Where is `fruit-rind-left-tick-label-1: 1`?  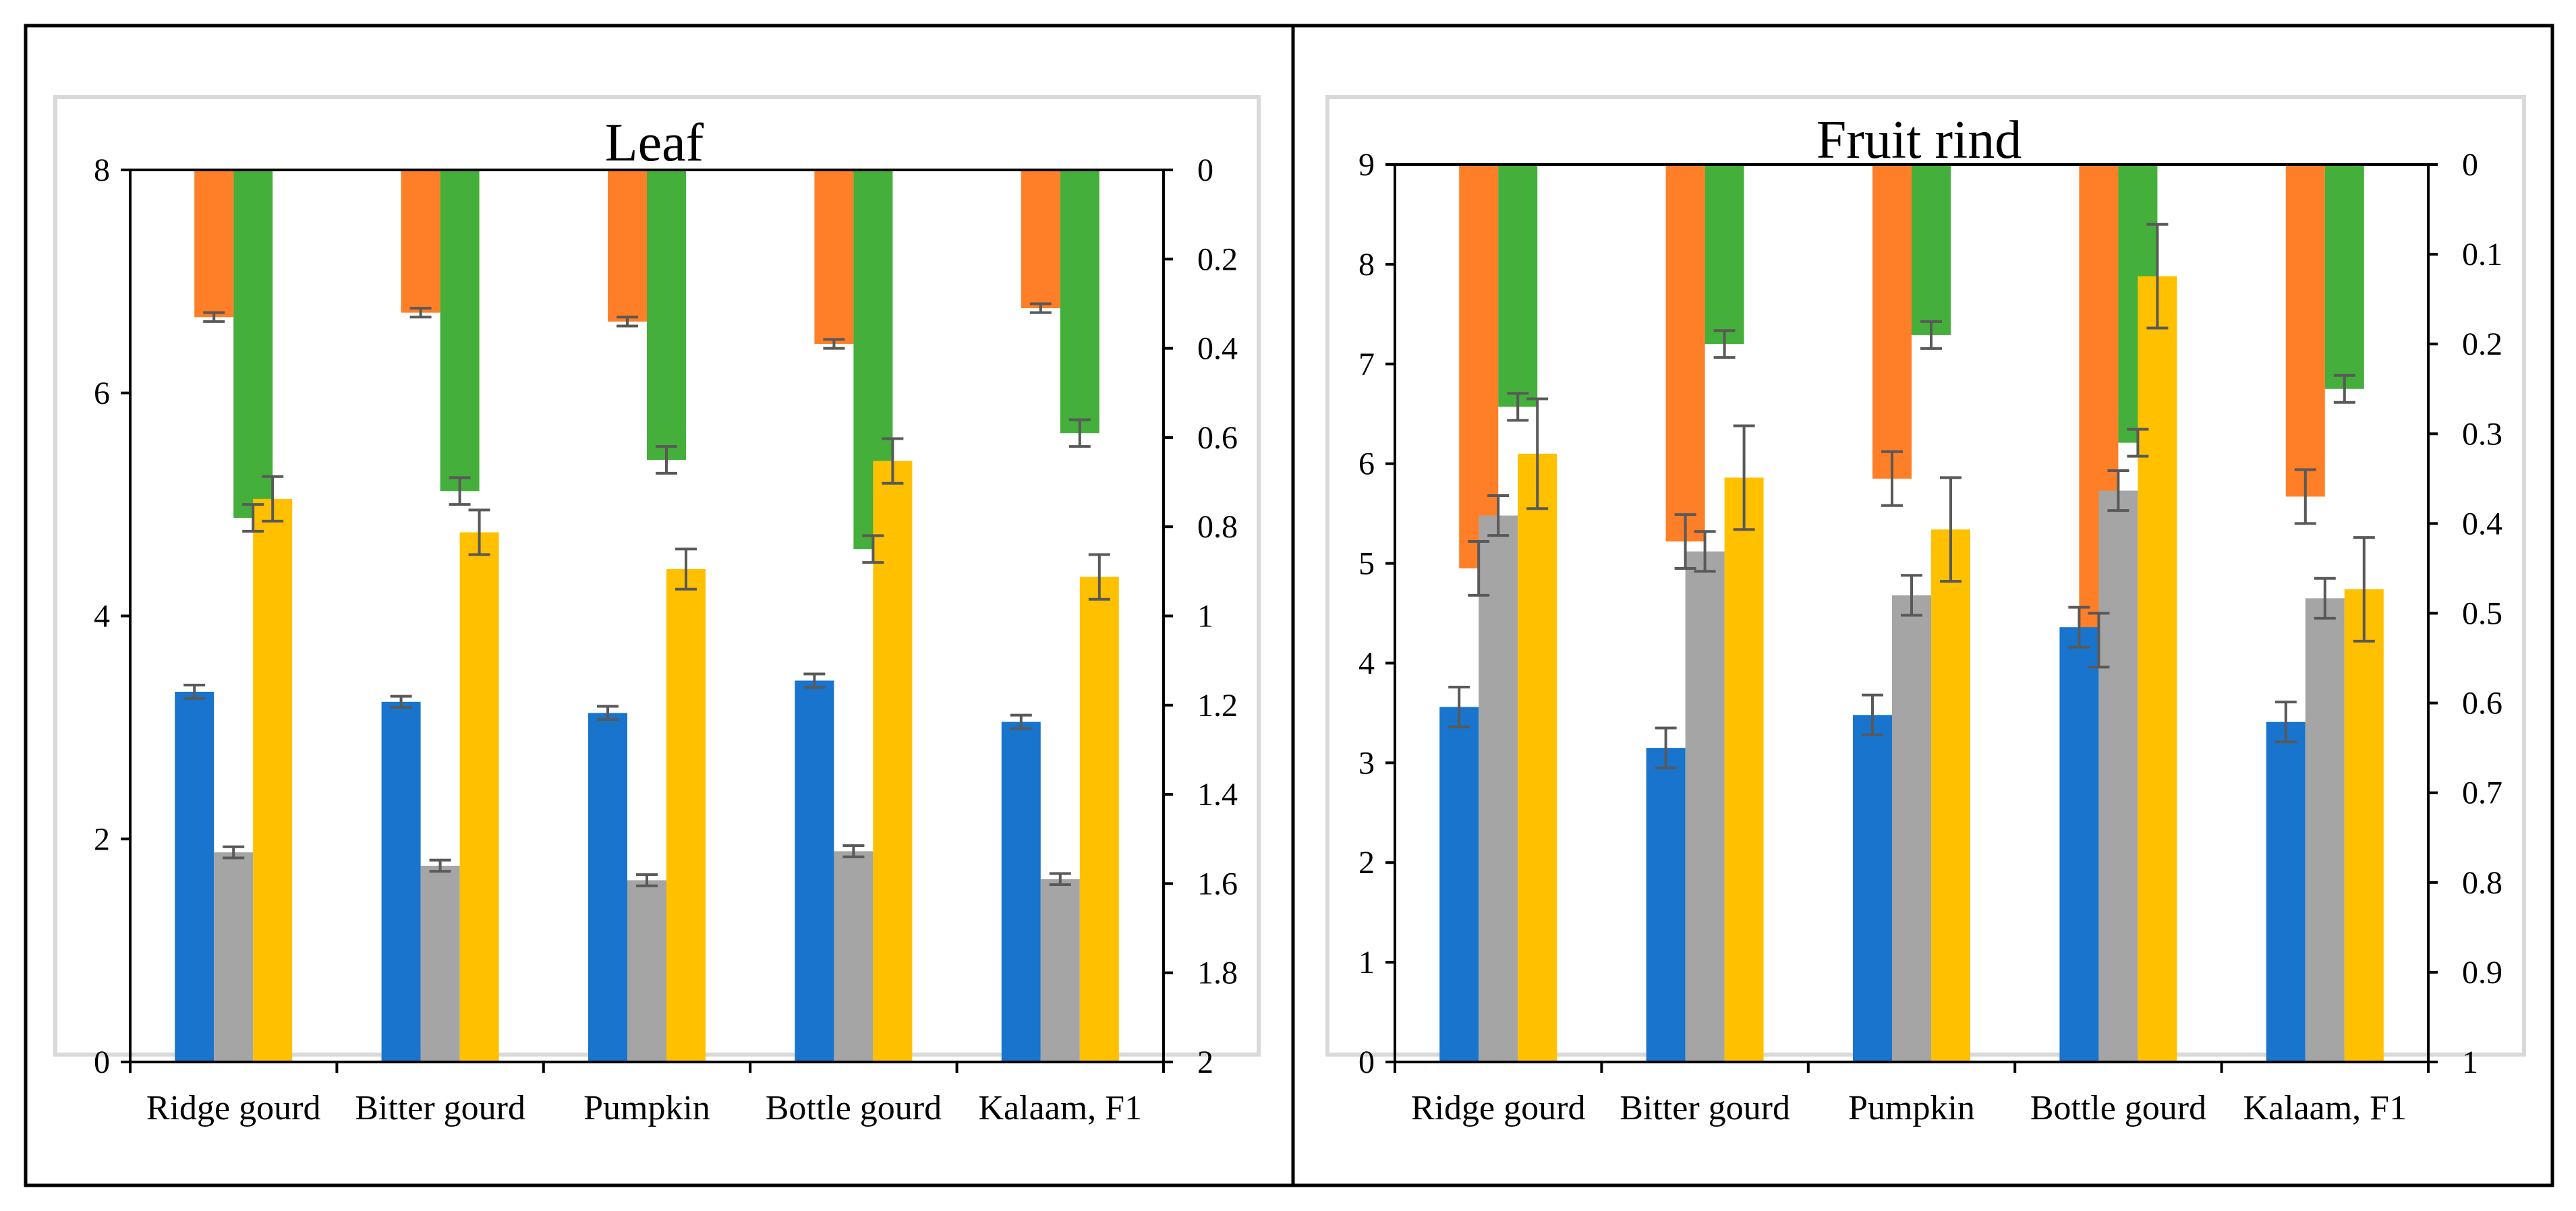 fruit-rind-left-tick-label-1: 1 is located at coordinates (1366, 962).